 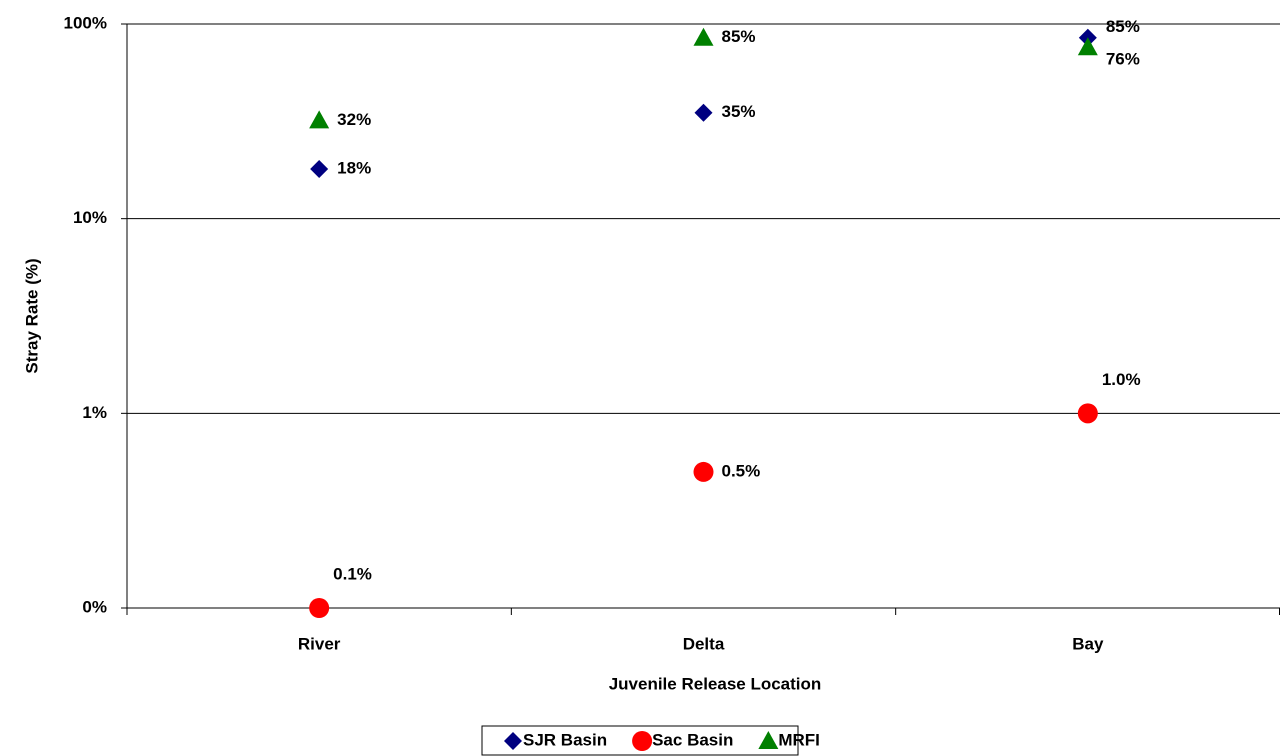 What do you see at coordinates (1088, 643) in the screenshot?
I see `x-tick-label: Bay` at bounding box center [1088, 643].